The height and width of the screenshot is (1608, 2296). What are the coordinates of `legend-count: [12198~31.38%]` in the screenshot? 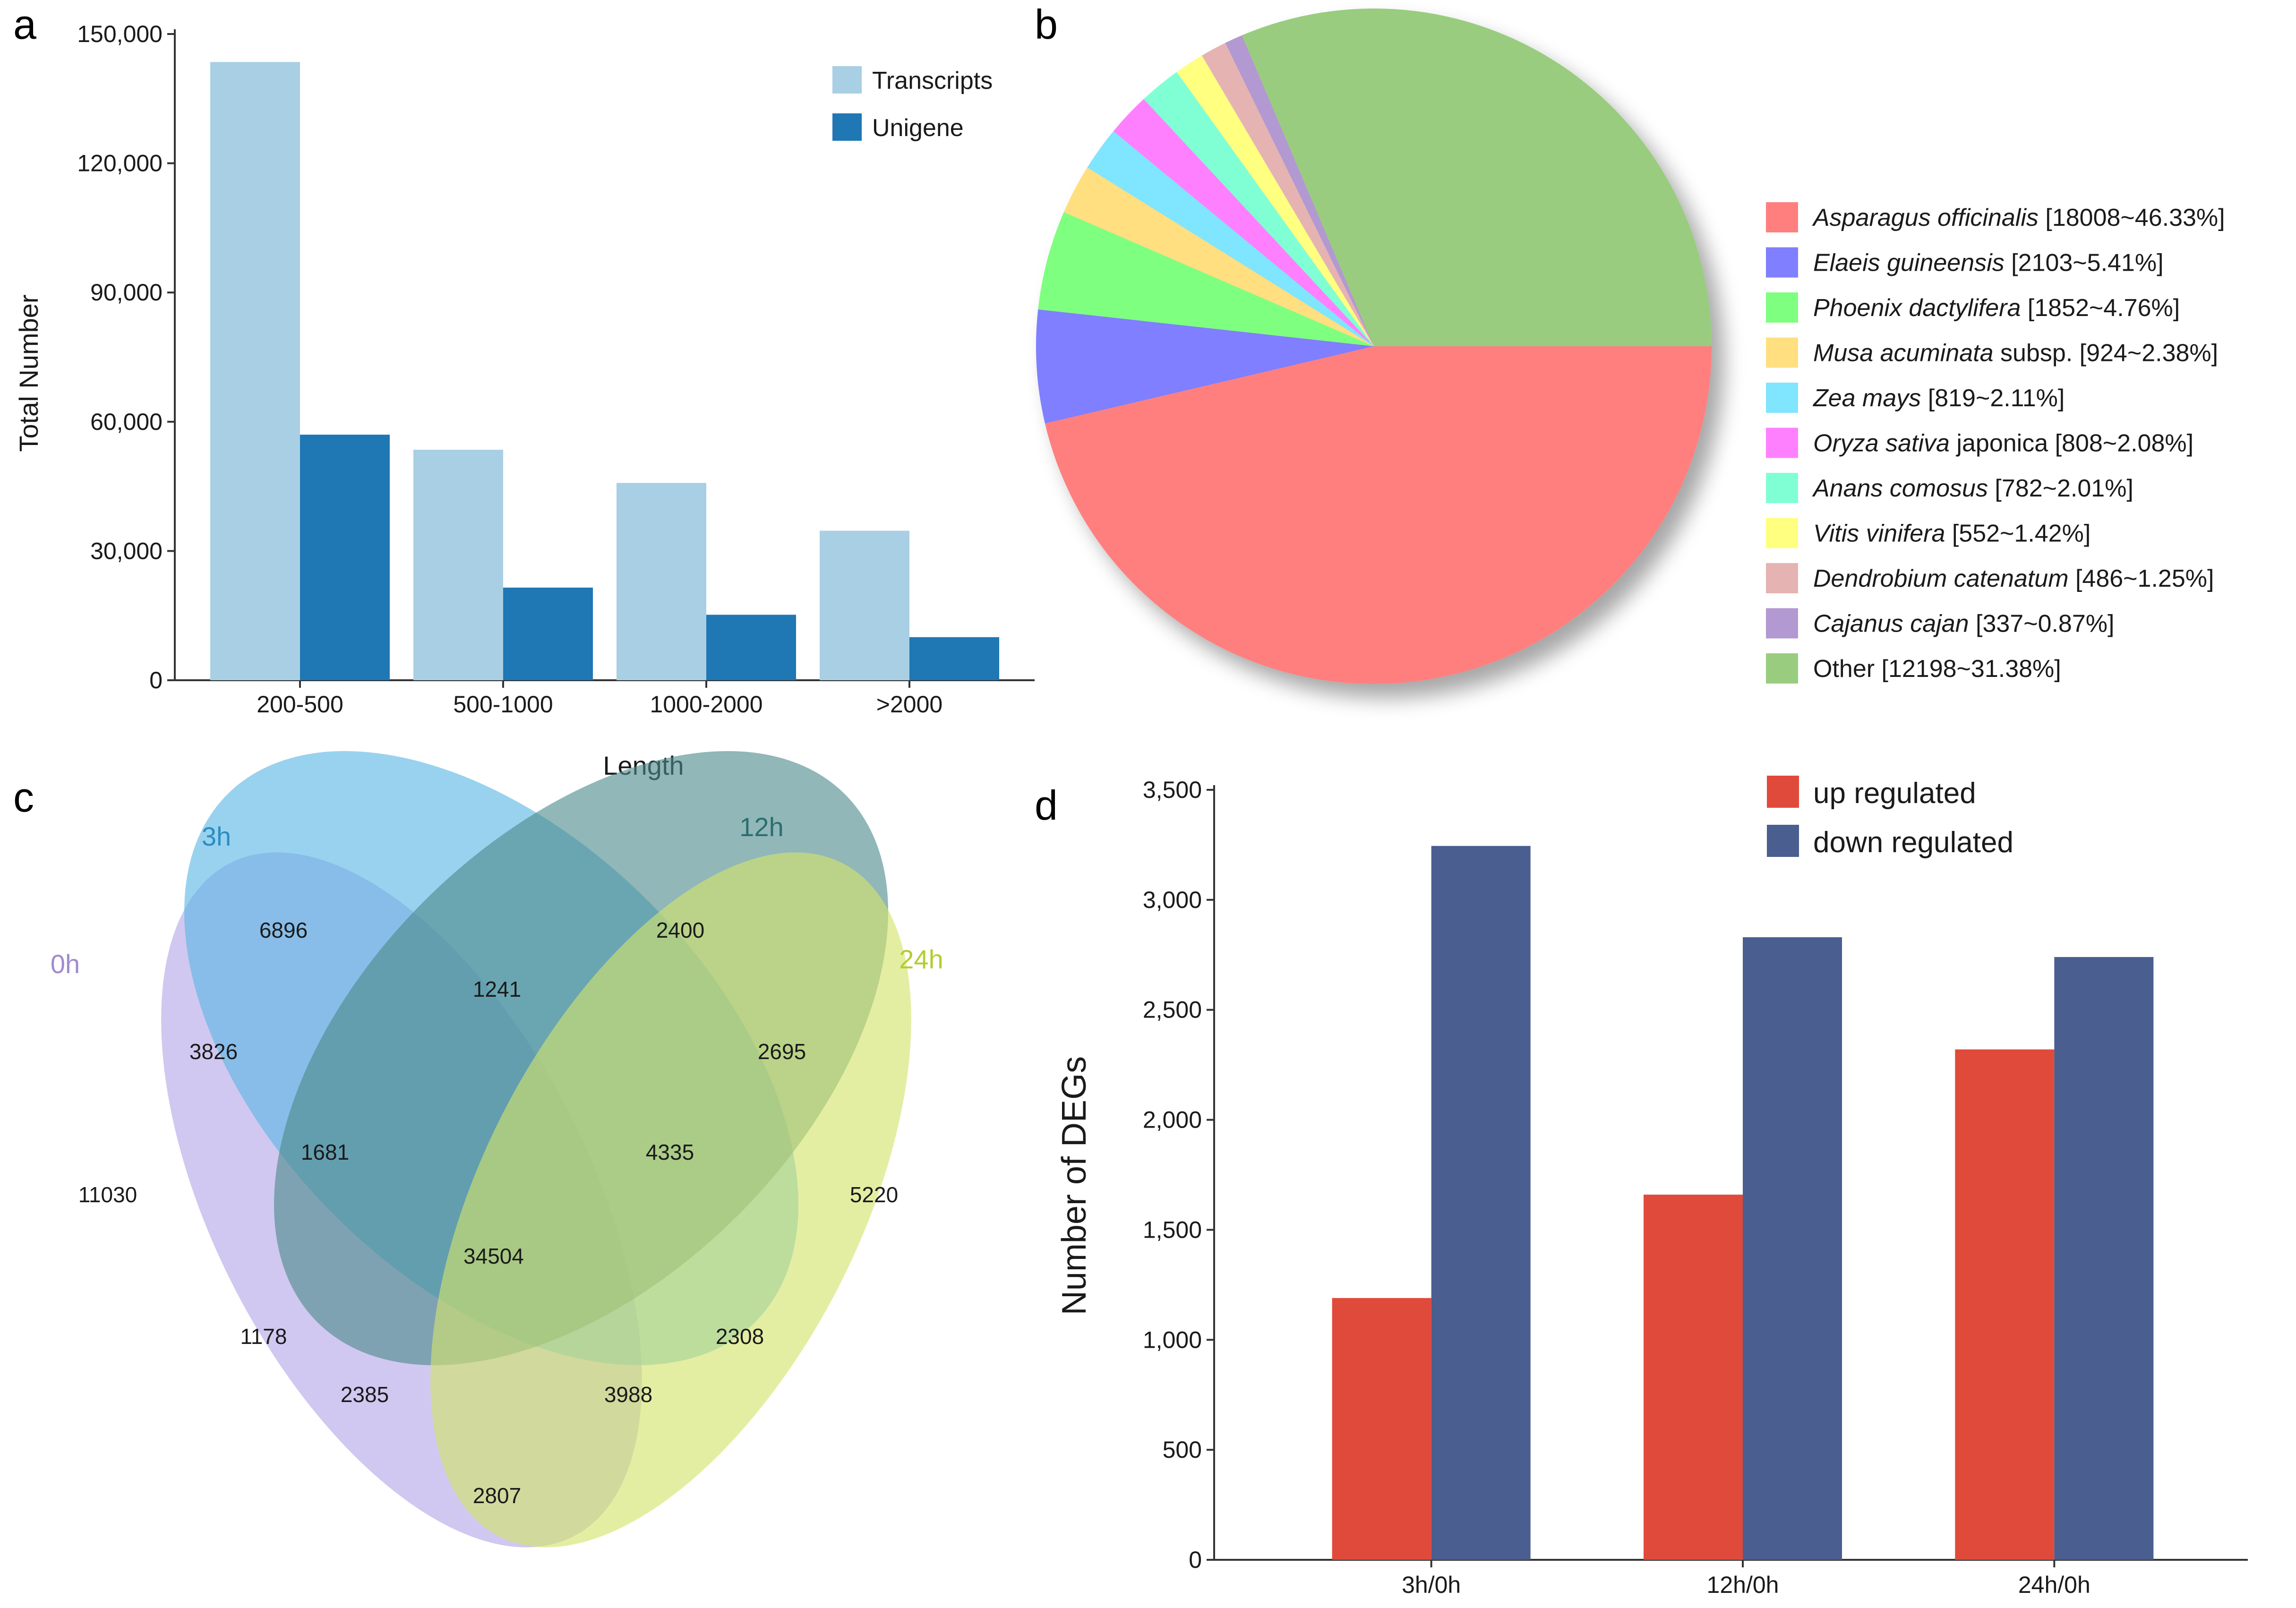 It's located at (1968, 669).